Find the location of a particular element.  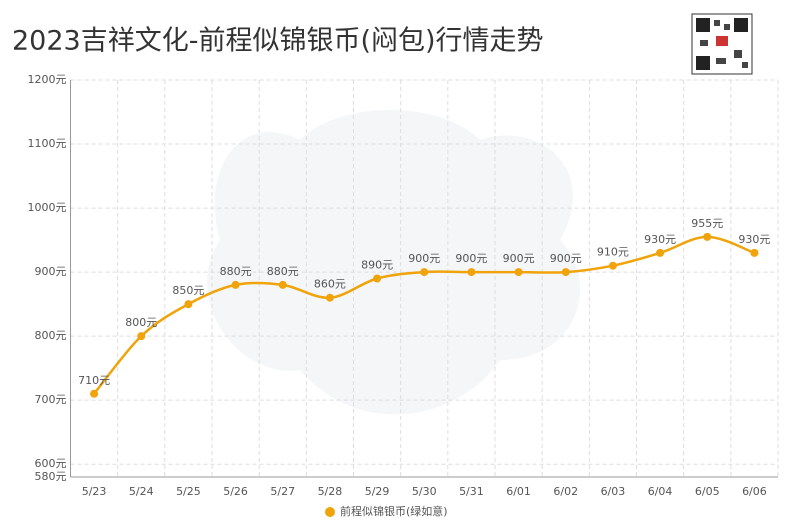

x-tick-label: 6/05 is located at coordinates (707, 491).